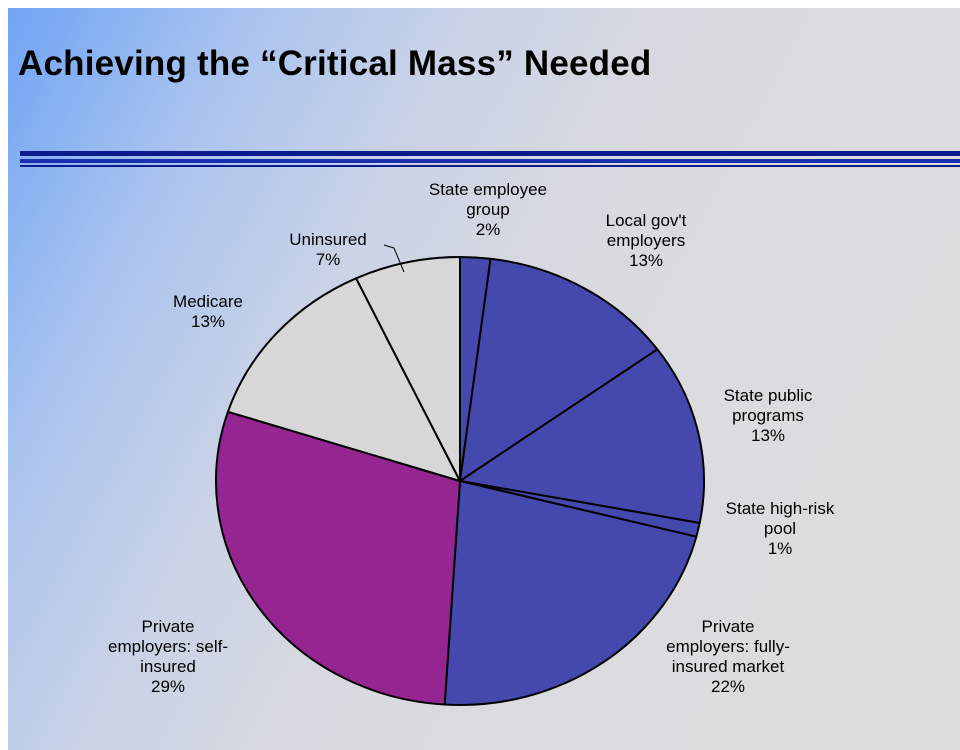  I want to click on slice-label-line: employers, so click(646, 240).